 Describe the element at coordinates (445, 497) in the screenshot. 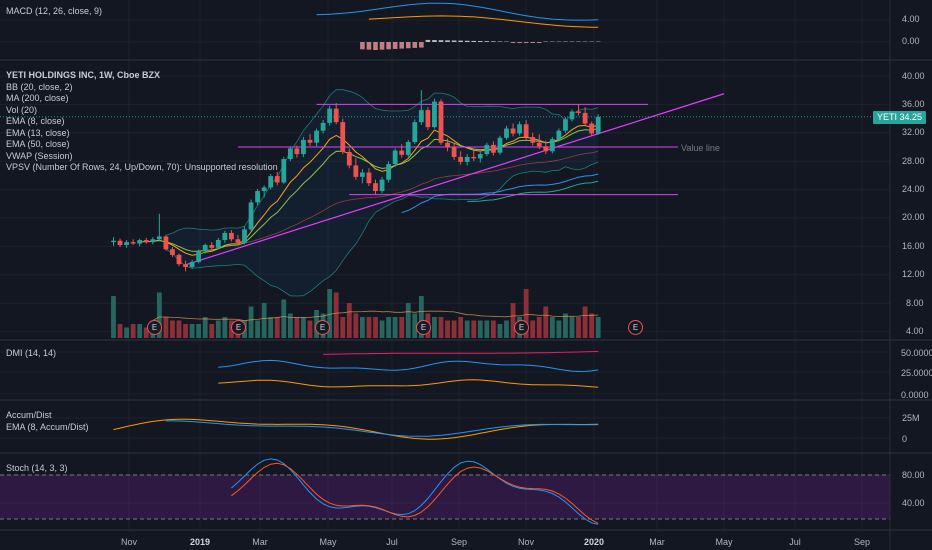

I see `stoch-band` at that location.